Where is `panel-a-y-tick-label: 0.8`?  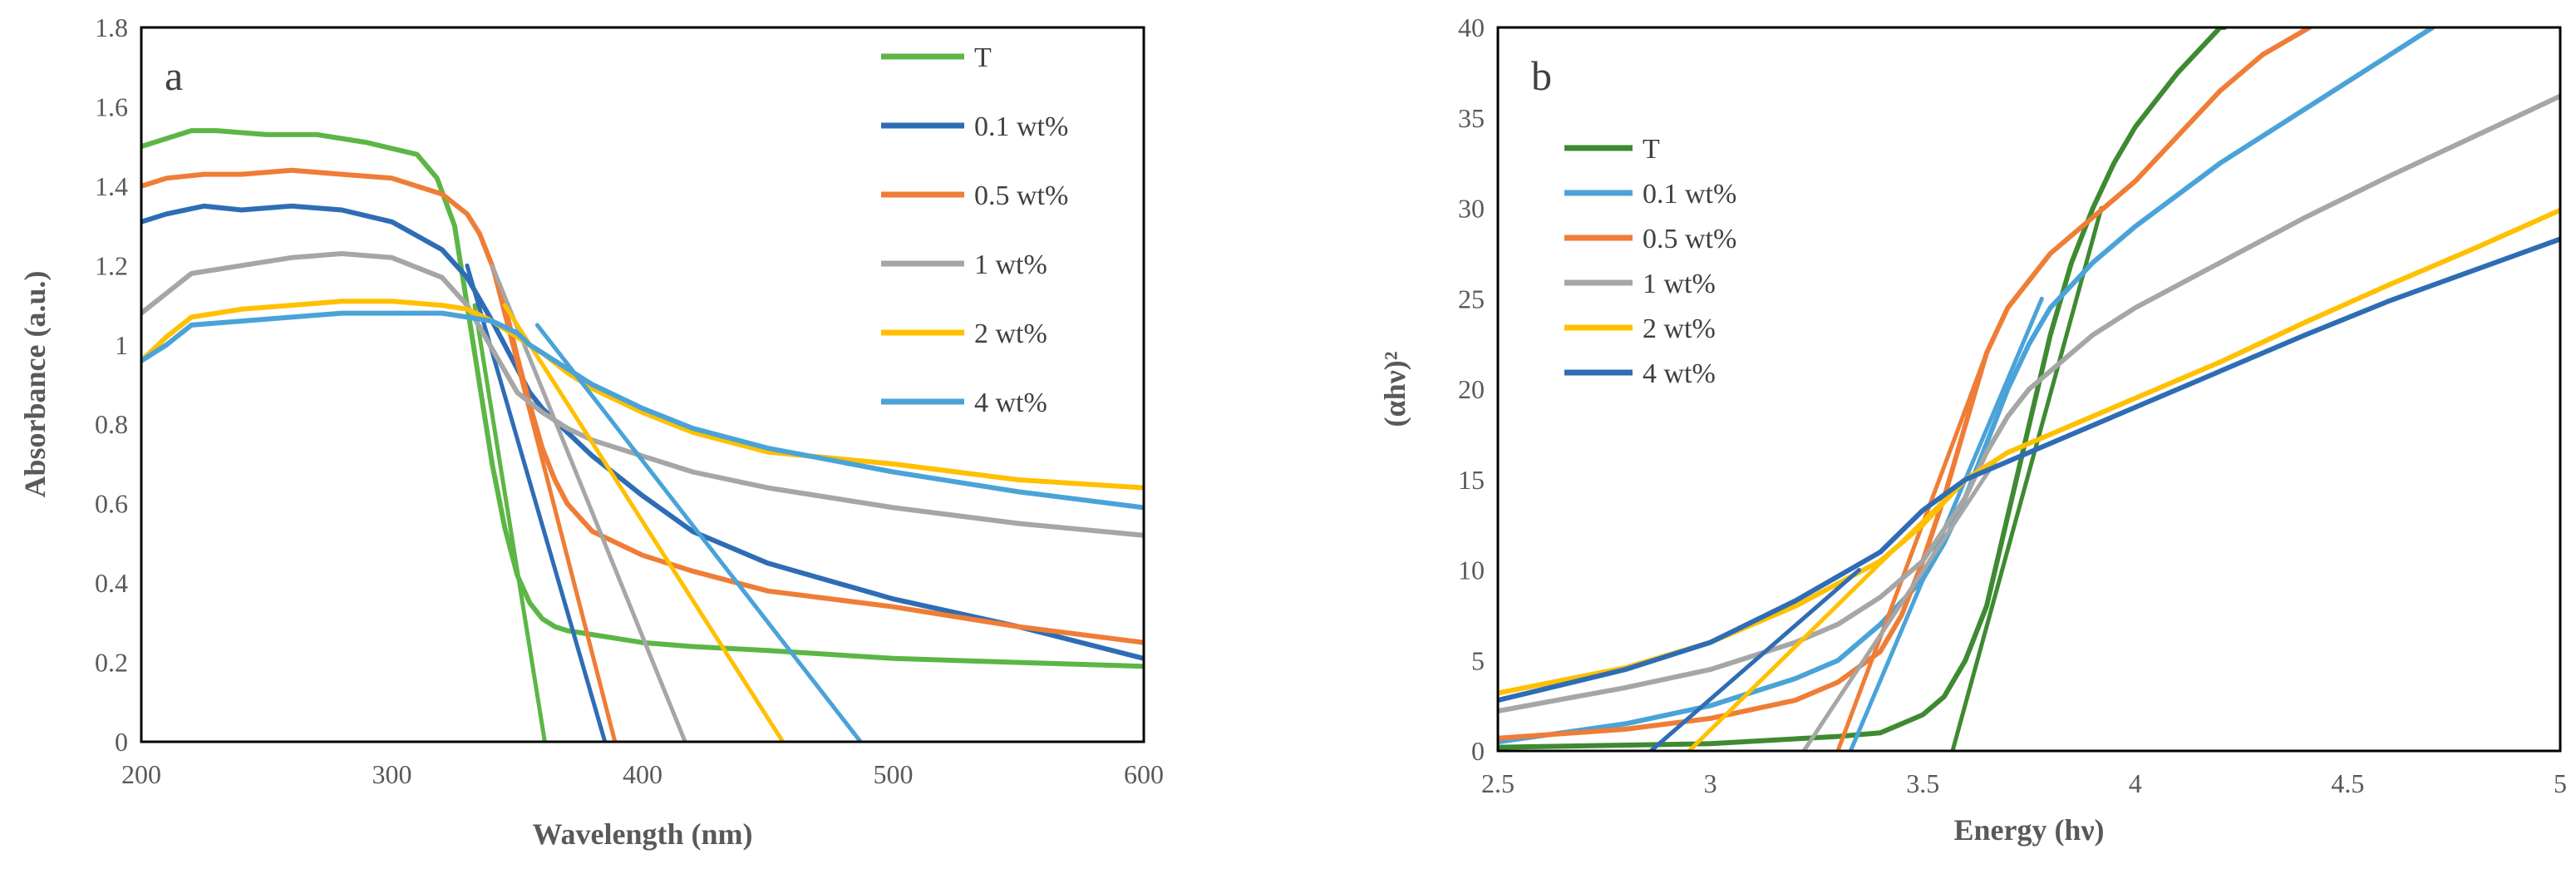
panel-a-y-tick-label: 0.8 is located at coordinates (111, 424).